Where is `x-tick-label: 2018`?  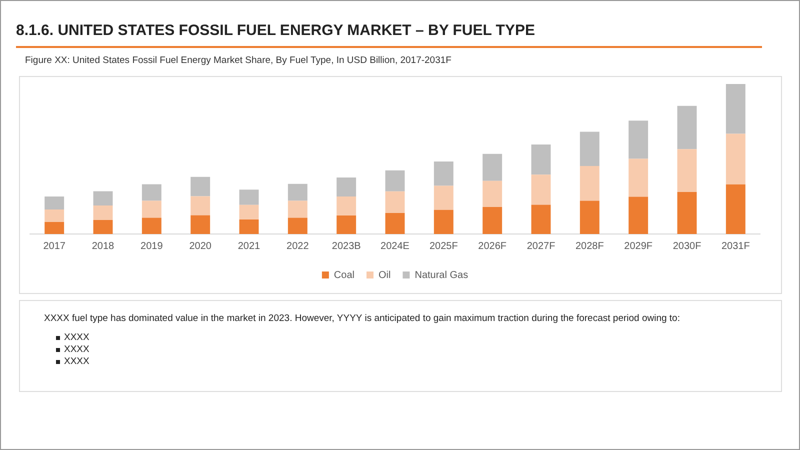 x-tick-label: 2018 is located at coordinates (103, 246).